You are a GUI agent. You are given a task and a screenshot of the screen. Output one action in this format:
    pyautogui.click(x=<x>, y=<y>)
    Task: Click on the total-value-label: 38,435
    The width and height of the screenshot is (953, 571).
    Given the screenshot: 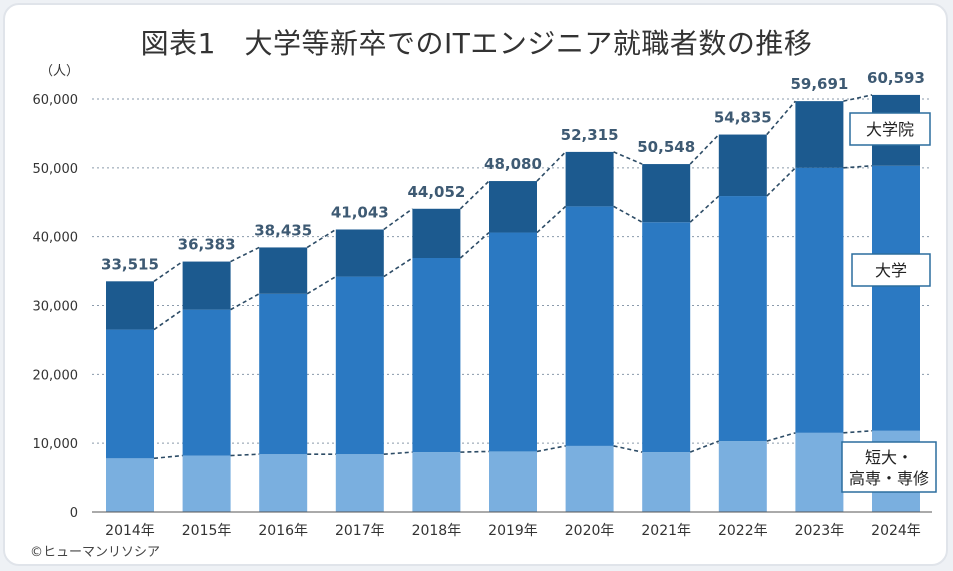 What is the action you would take?
    pyautogui.click(x=283, y=230)
    